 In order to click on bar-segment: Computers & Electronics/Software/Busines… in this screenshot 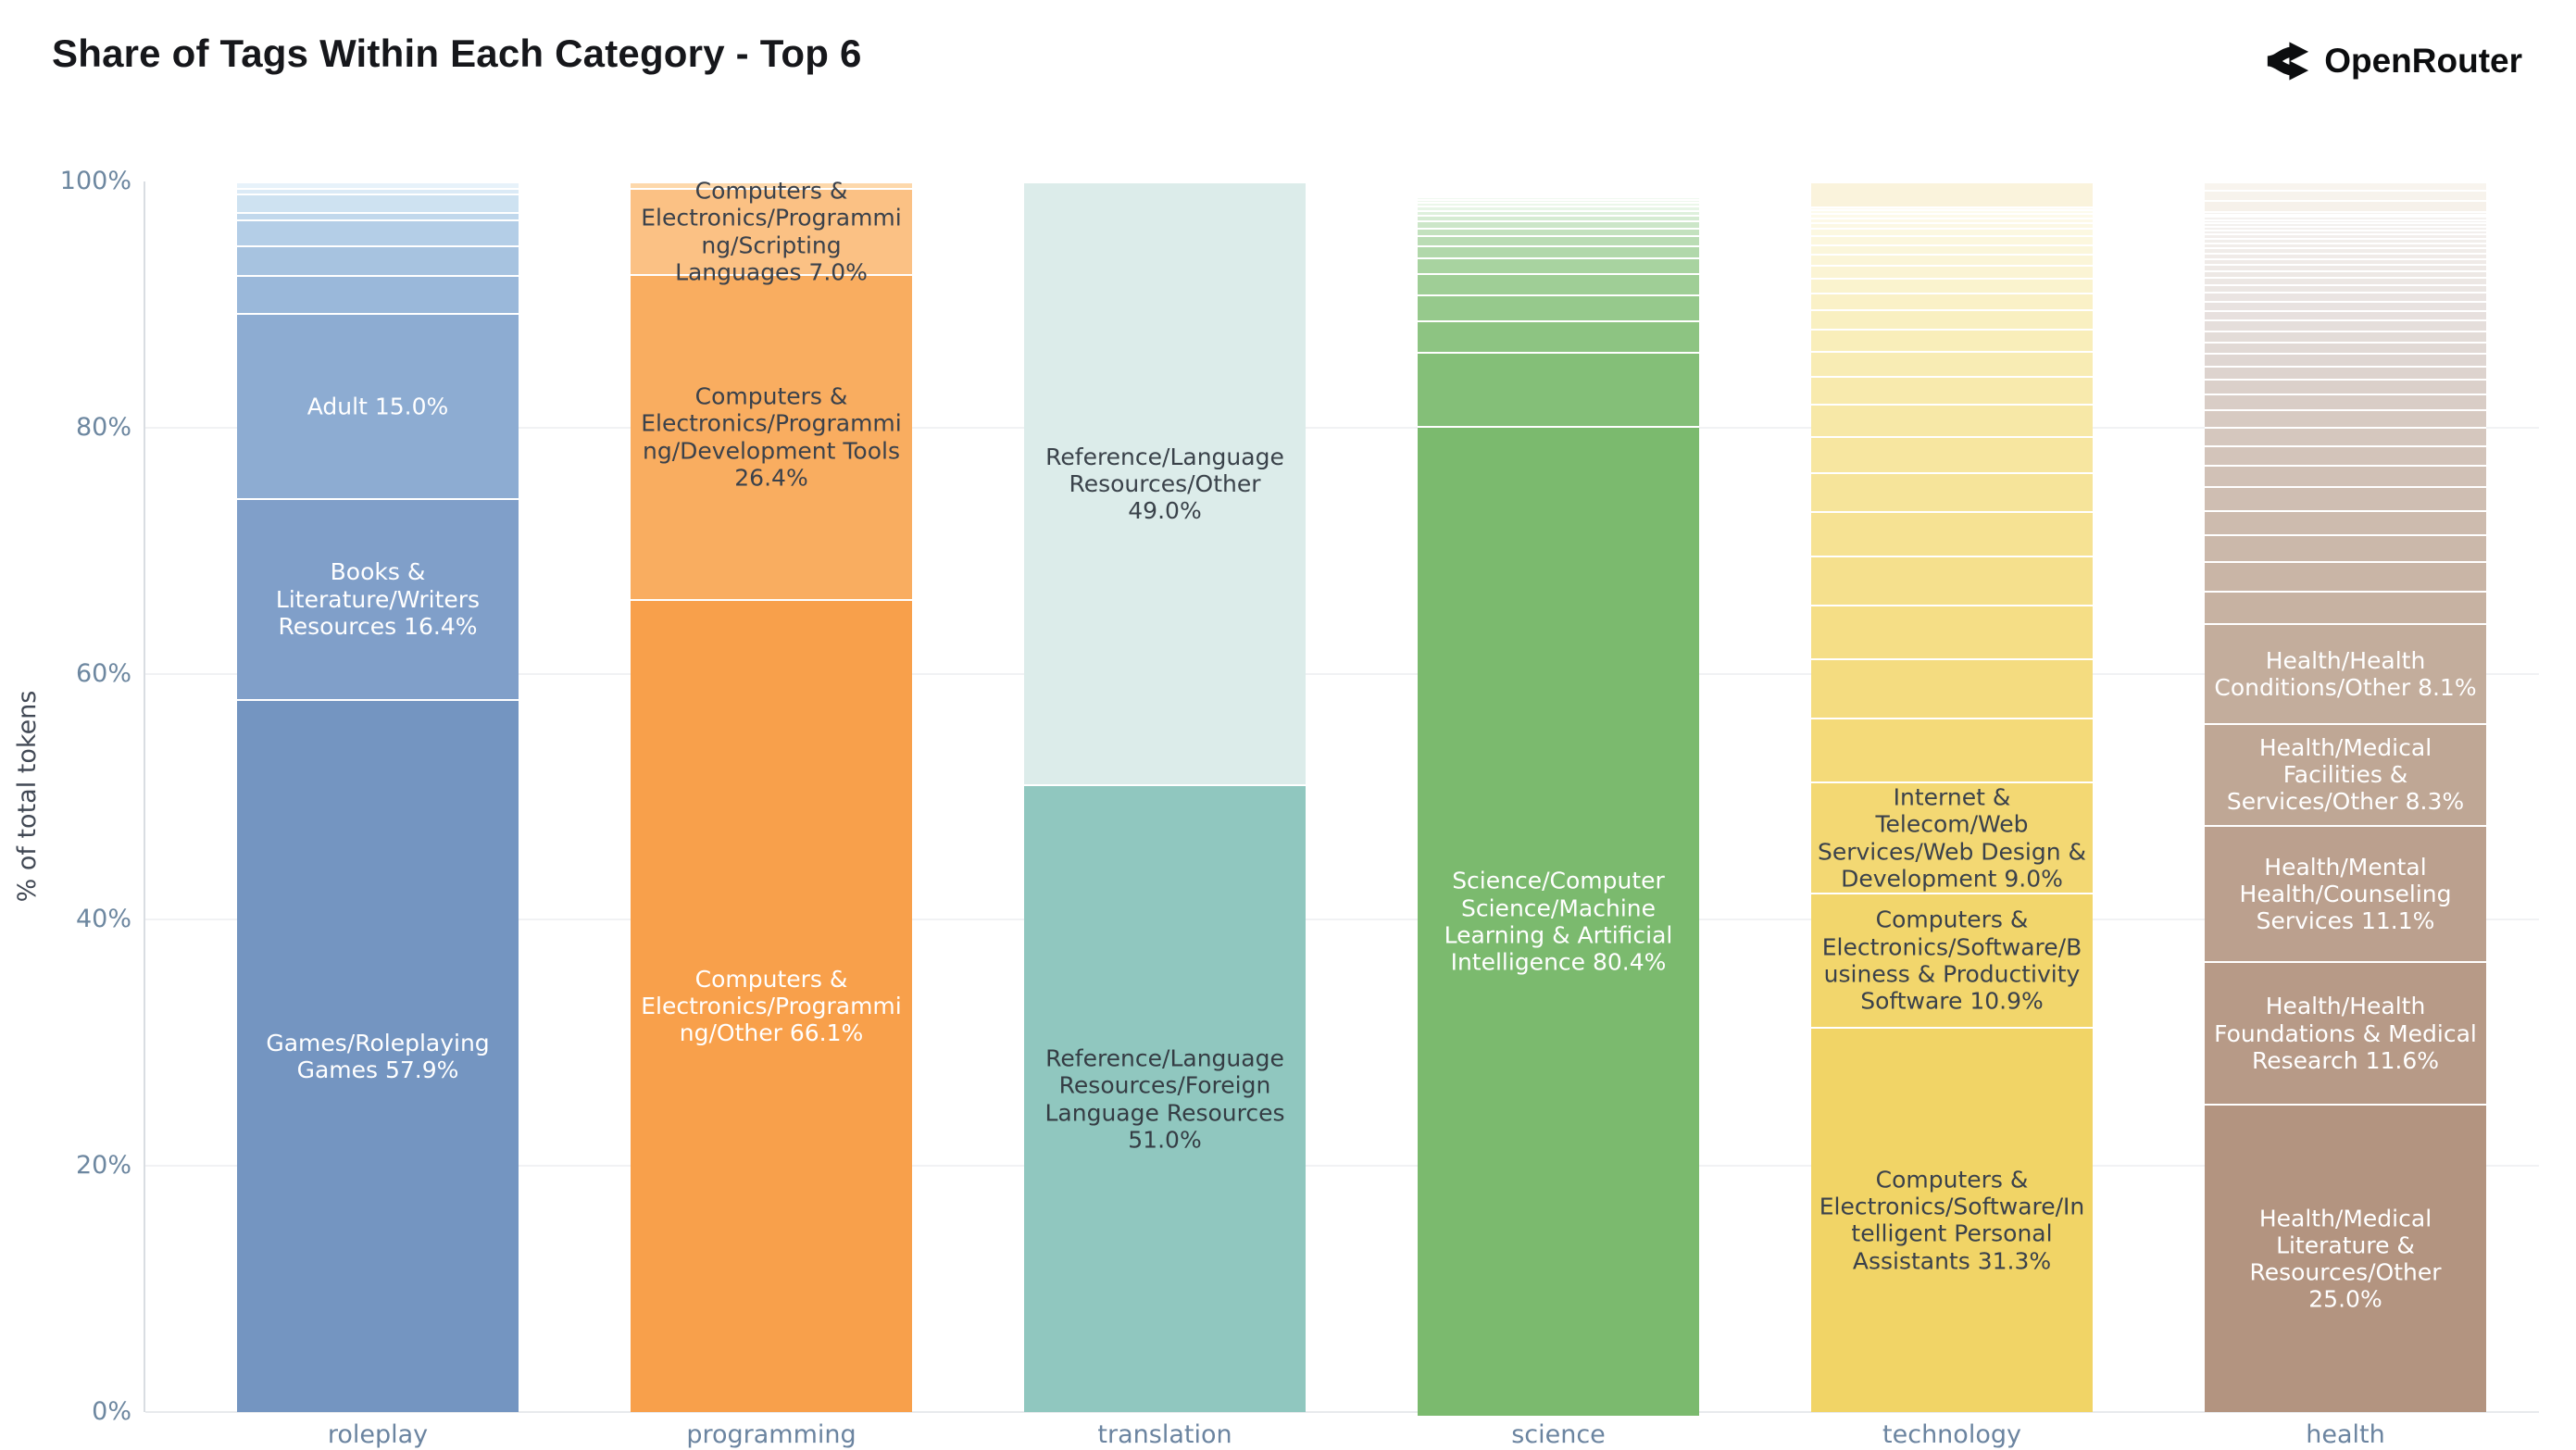, I will do `click(1952, 959)`.